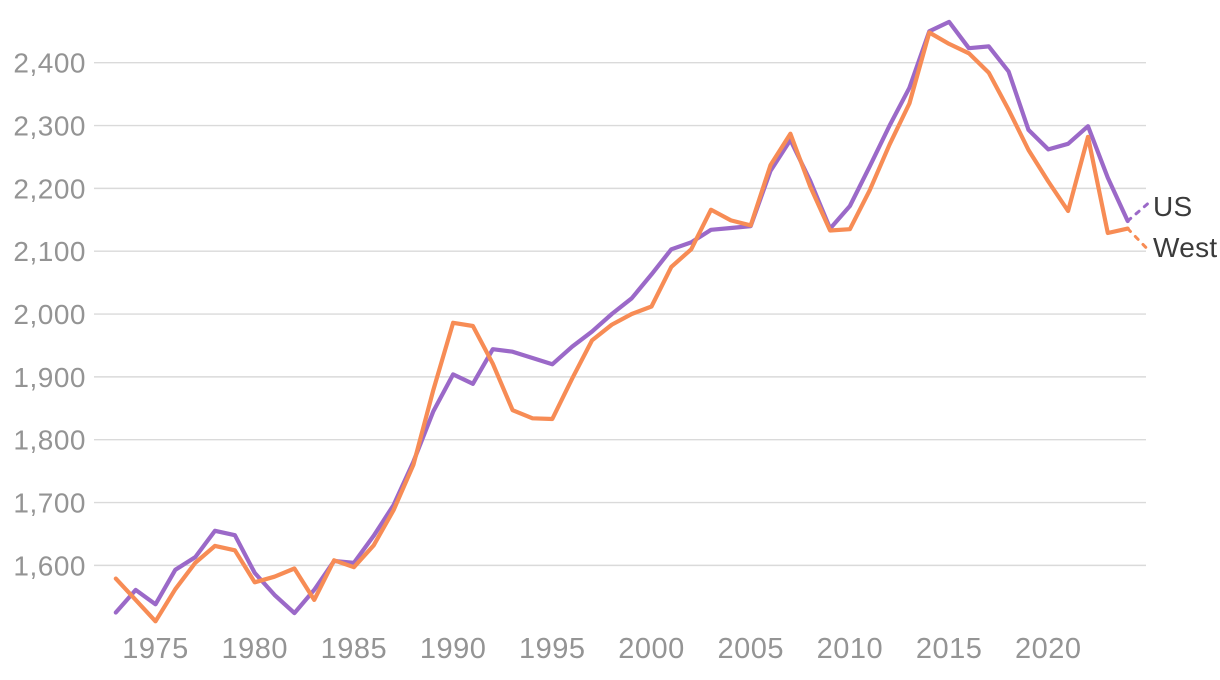 The width and height of the screenshot is (1220, 680). I want to click on y-axis-tick-label: 2,400, so click(49, 63).